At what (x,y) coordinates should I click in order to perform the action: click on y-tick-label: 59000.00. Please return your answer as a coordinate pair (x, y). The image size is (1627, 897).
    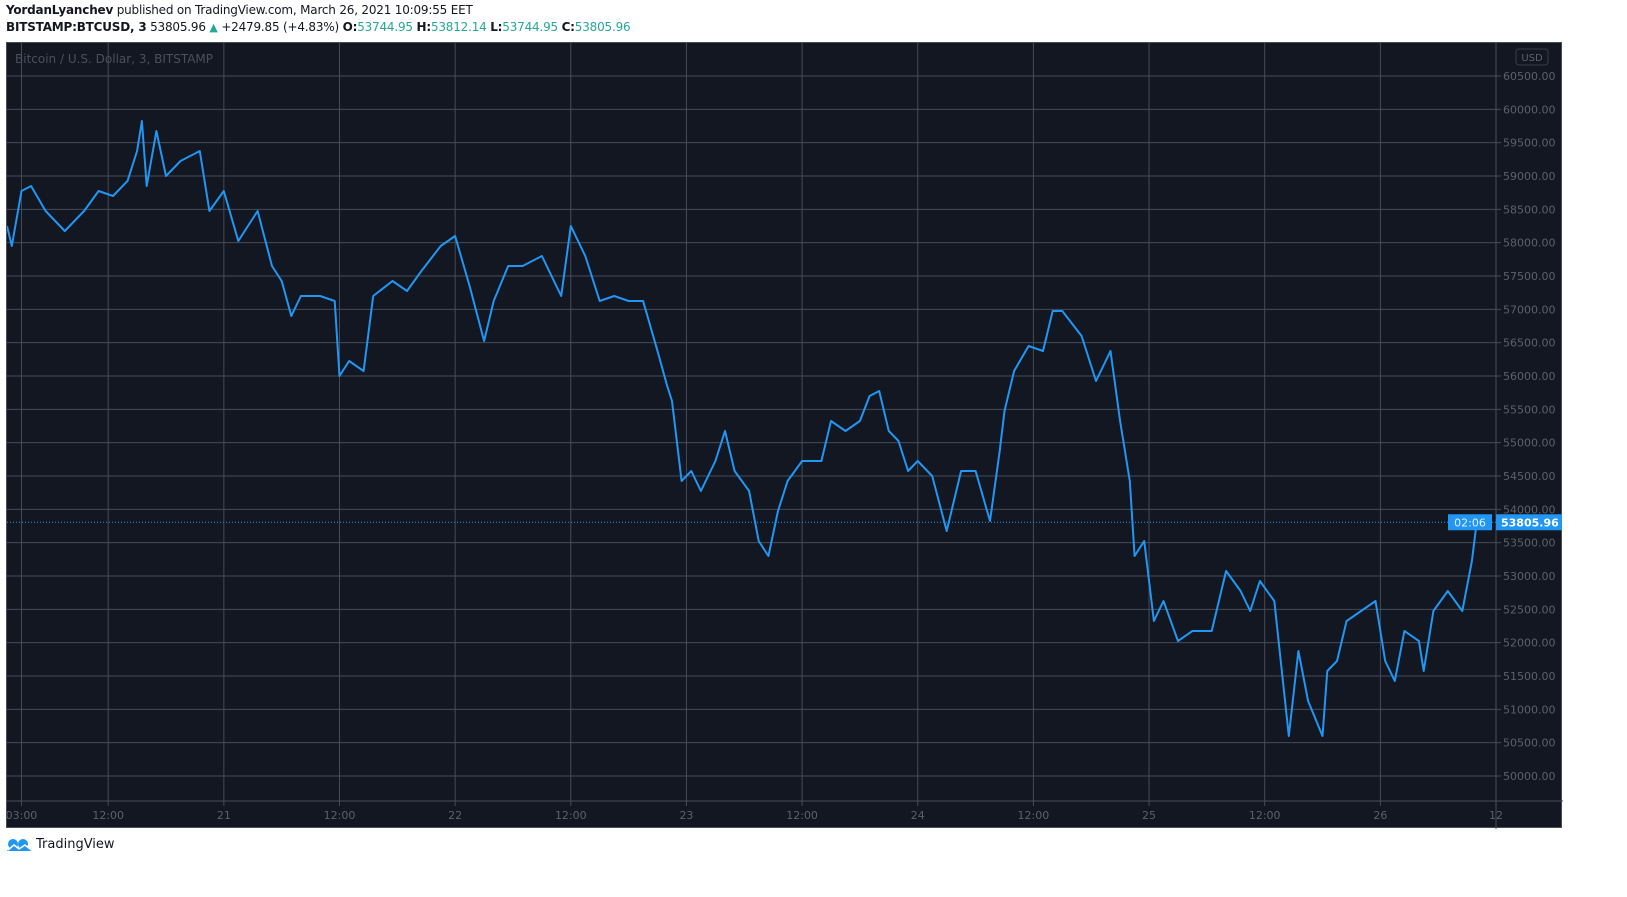
    Looking at the image, I should click on (1529, 176).